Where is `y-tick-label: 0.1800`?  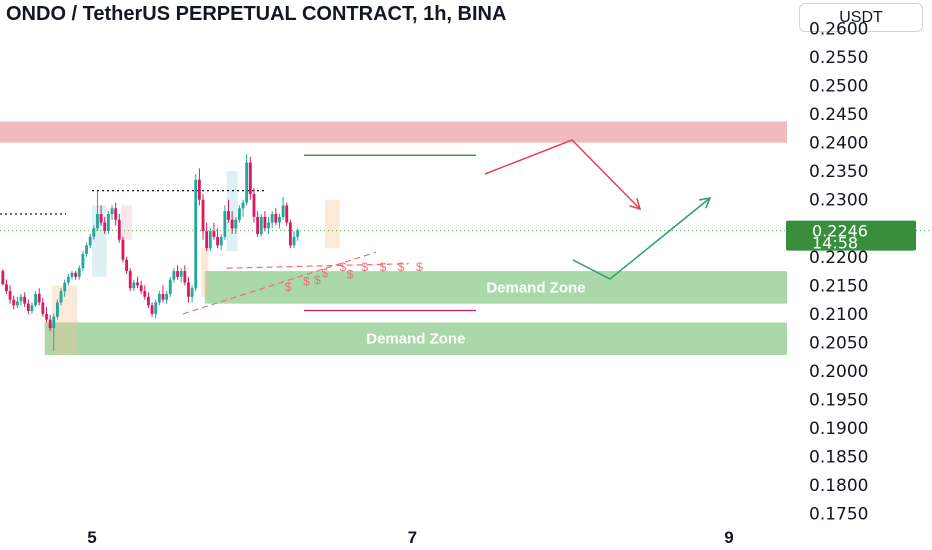 y-tick-label: 0.1800 is located at coordinates (838, 486).